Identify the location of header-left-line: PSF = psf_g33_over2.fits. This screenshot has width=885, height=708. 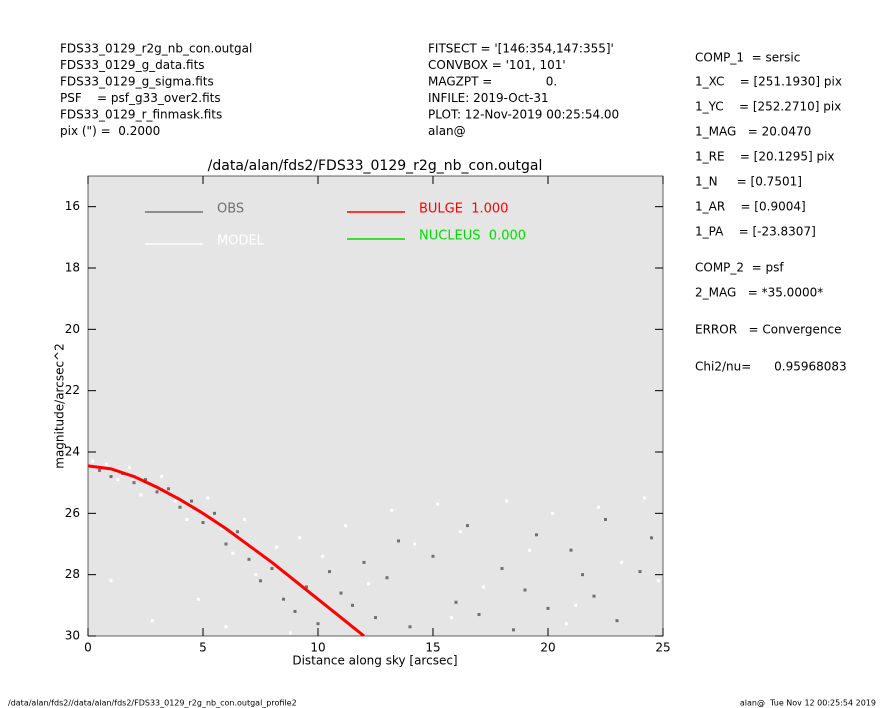
(140, 98).